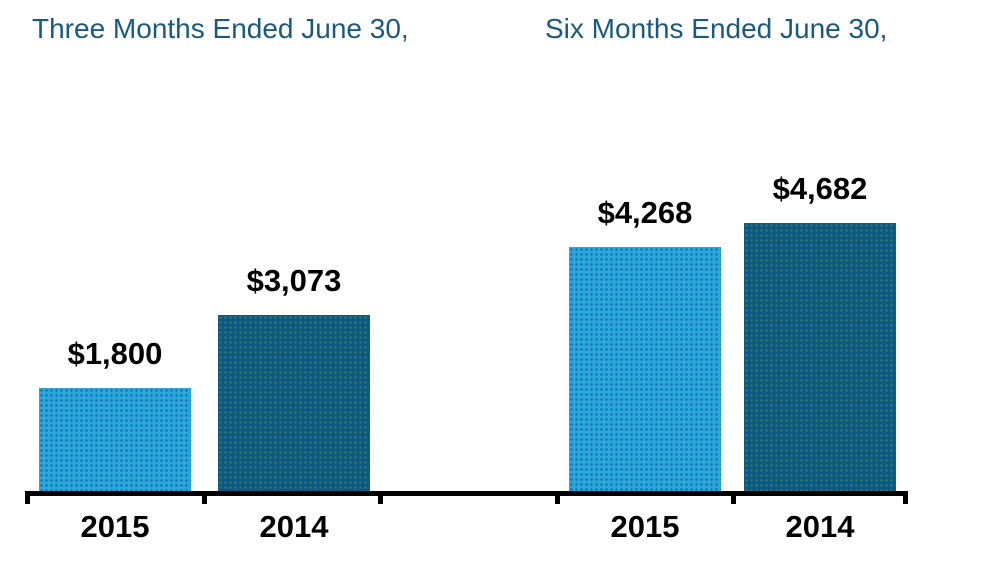  I want to click on x-axis-label-2015-group-1: 2015, so click(115, 526).